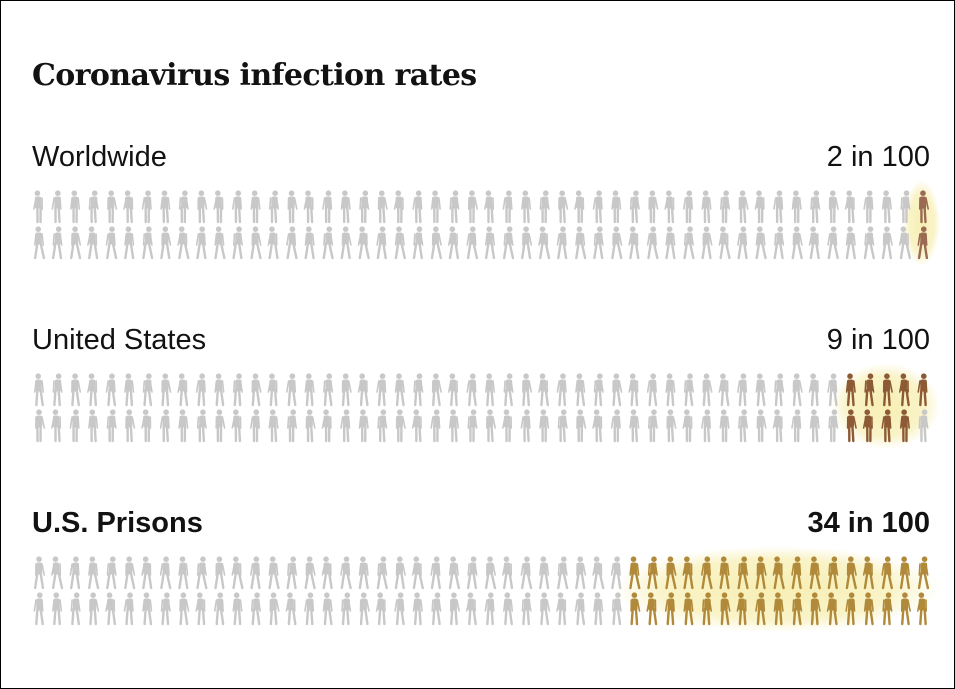 The width and height of the screenshot is (955, 689). Describe the element at coordinates (99, 157) in the screenshot. I see `row-label-worldwide: Worldwide` at that location.